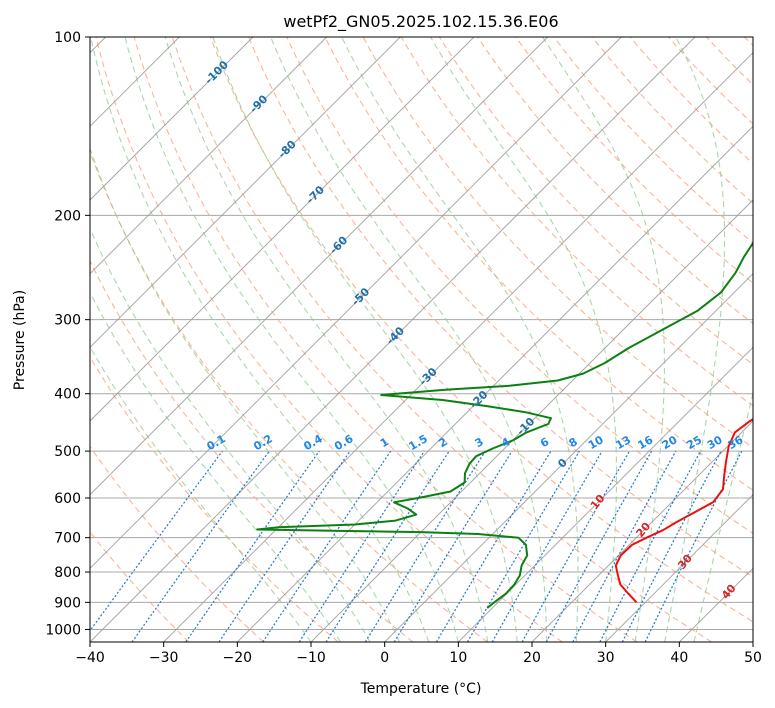 The image size is (775, 708). I want to click on x-tick-label: 40, so click(679, 658).